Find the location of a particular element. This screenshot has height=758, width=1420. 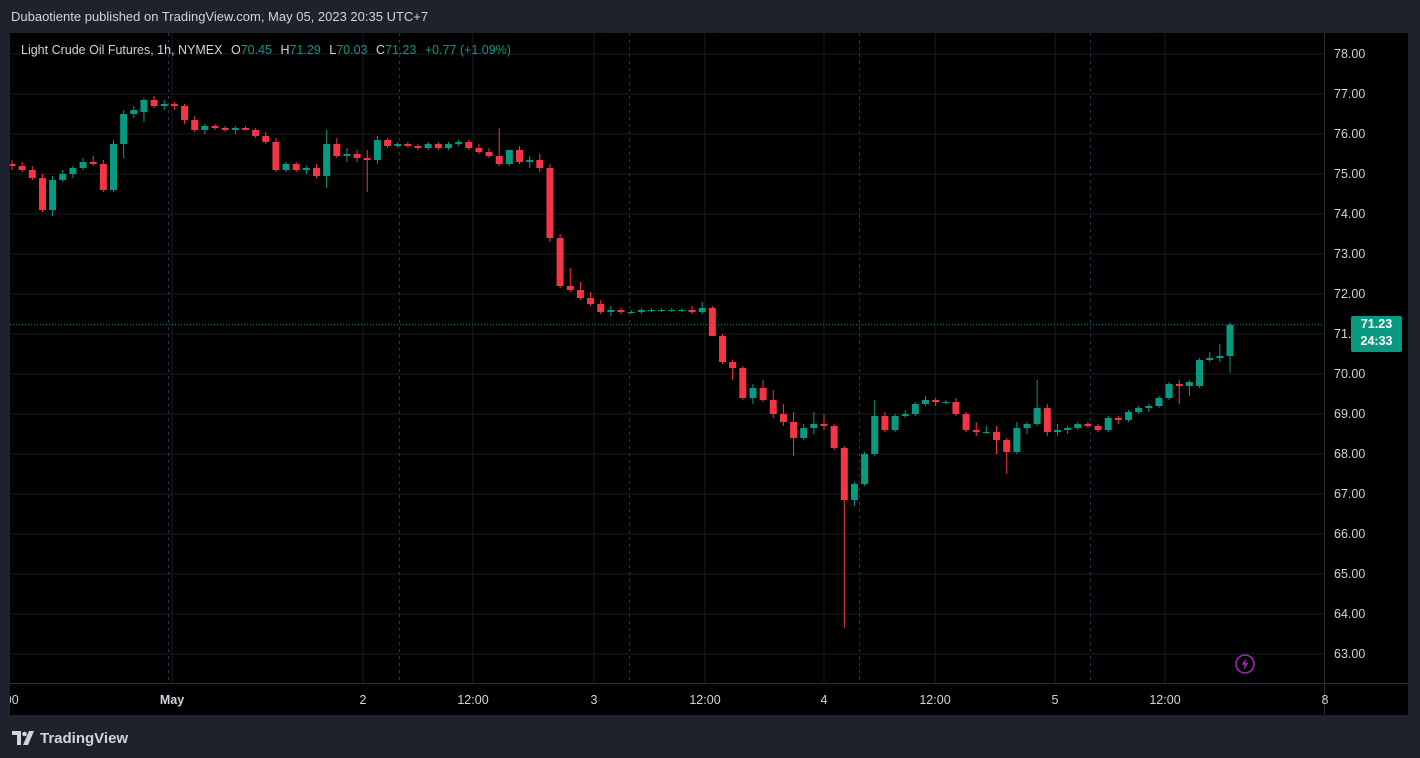

y-tick-label: 77.00 is located at coordinates (1349, 94).